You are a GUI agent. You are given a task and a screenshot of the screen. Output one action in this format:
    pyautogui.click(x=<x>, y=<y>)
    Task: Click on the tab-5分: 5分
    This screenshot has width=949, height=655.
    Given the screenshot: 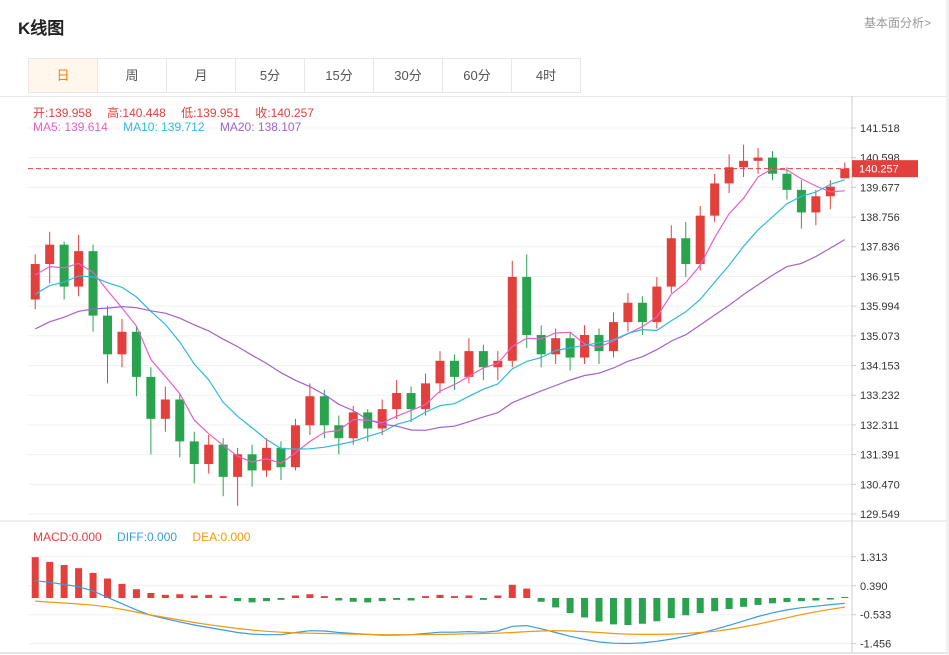 What is the action you would take?
    pyautogui.click(x=270, y=75)
    